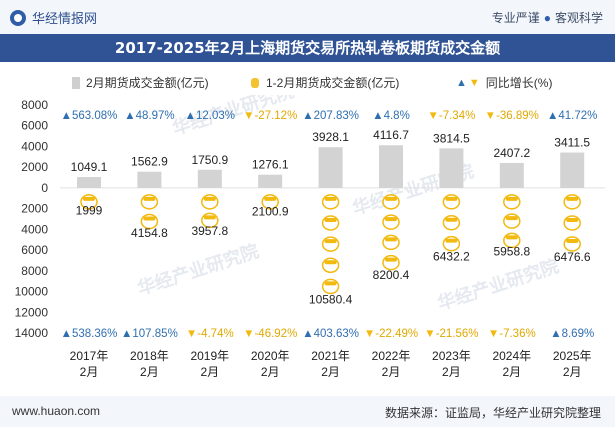  I want to click on x-tick-label: 2018年 2月, so click(149, 364).